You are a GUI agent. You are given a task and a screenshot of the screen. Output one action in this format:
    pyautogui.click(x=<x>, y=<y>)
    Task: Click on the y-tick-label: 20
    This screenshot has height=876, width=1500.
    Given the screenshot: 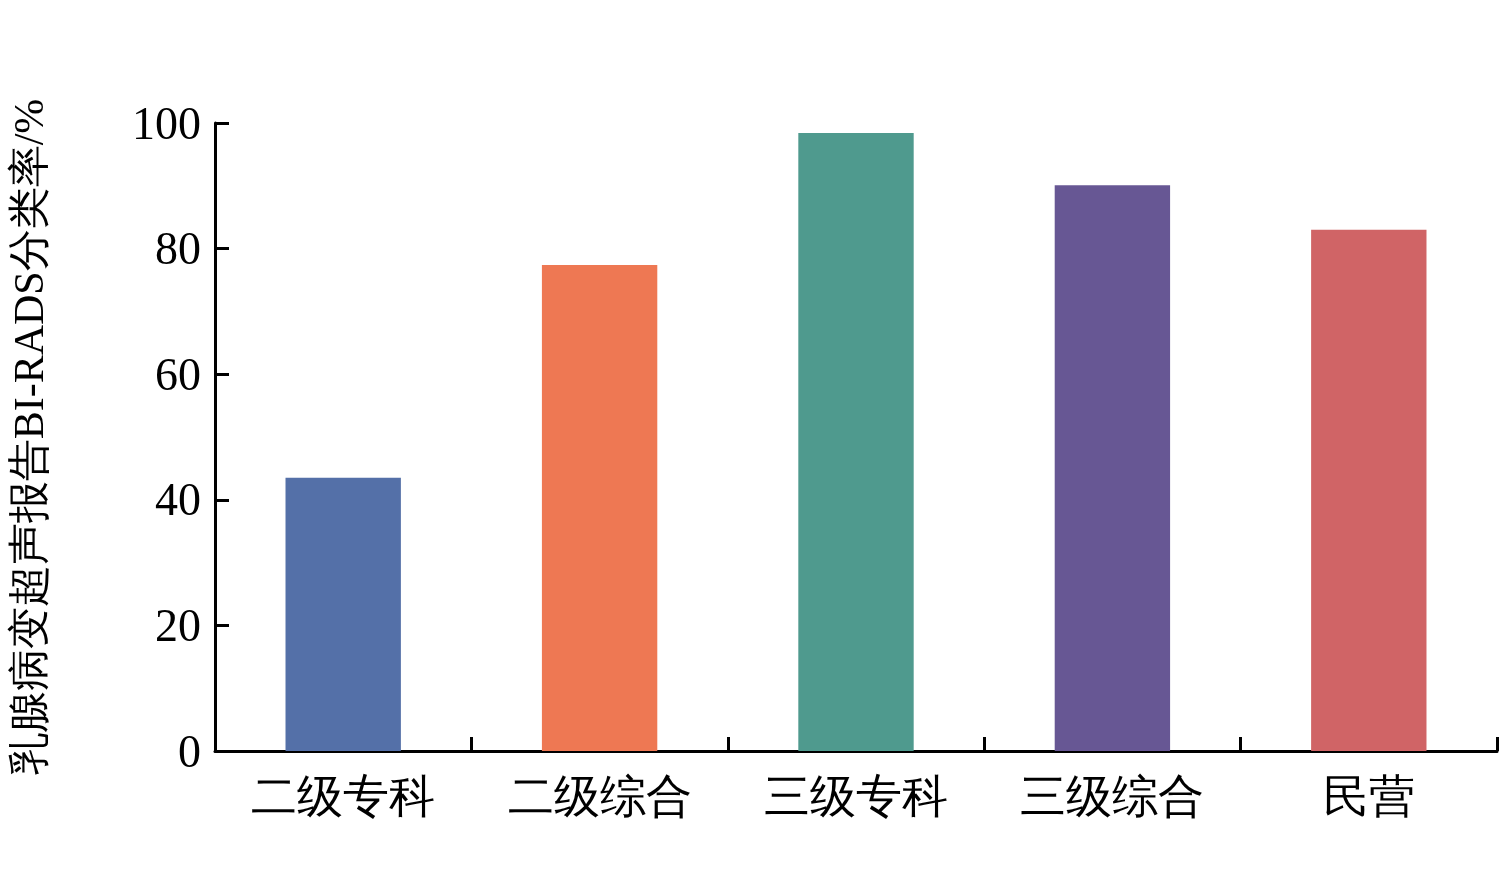 What is the action you would take?
    pyautogui.click(x=178, y=625)
    